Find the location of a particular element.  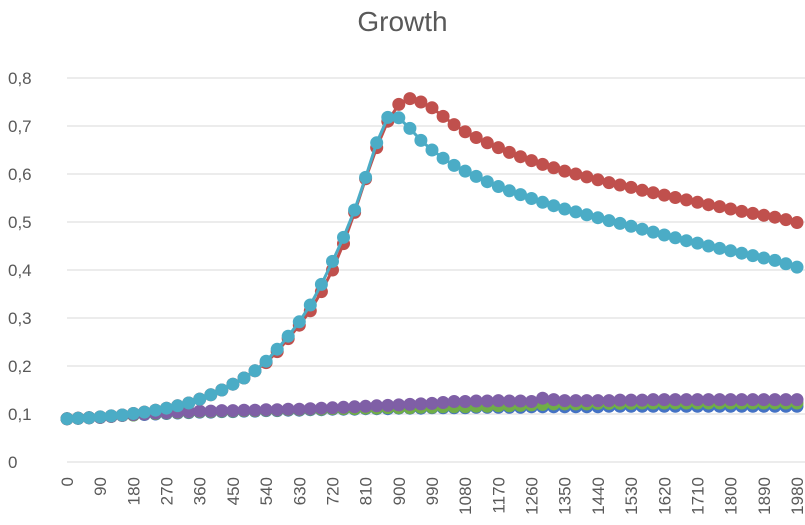

y-tick-label: 0,6 is located at coordinates (20, 174).